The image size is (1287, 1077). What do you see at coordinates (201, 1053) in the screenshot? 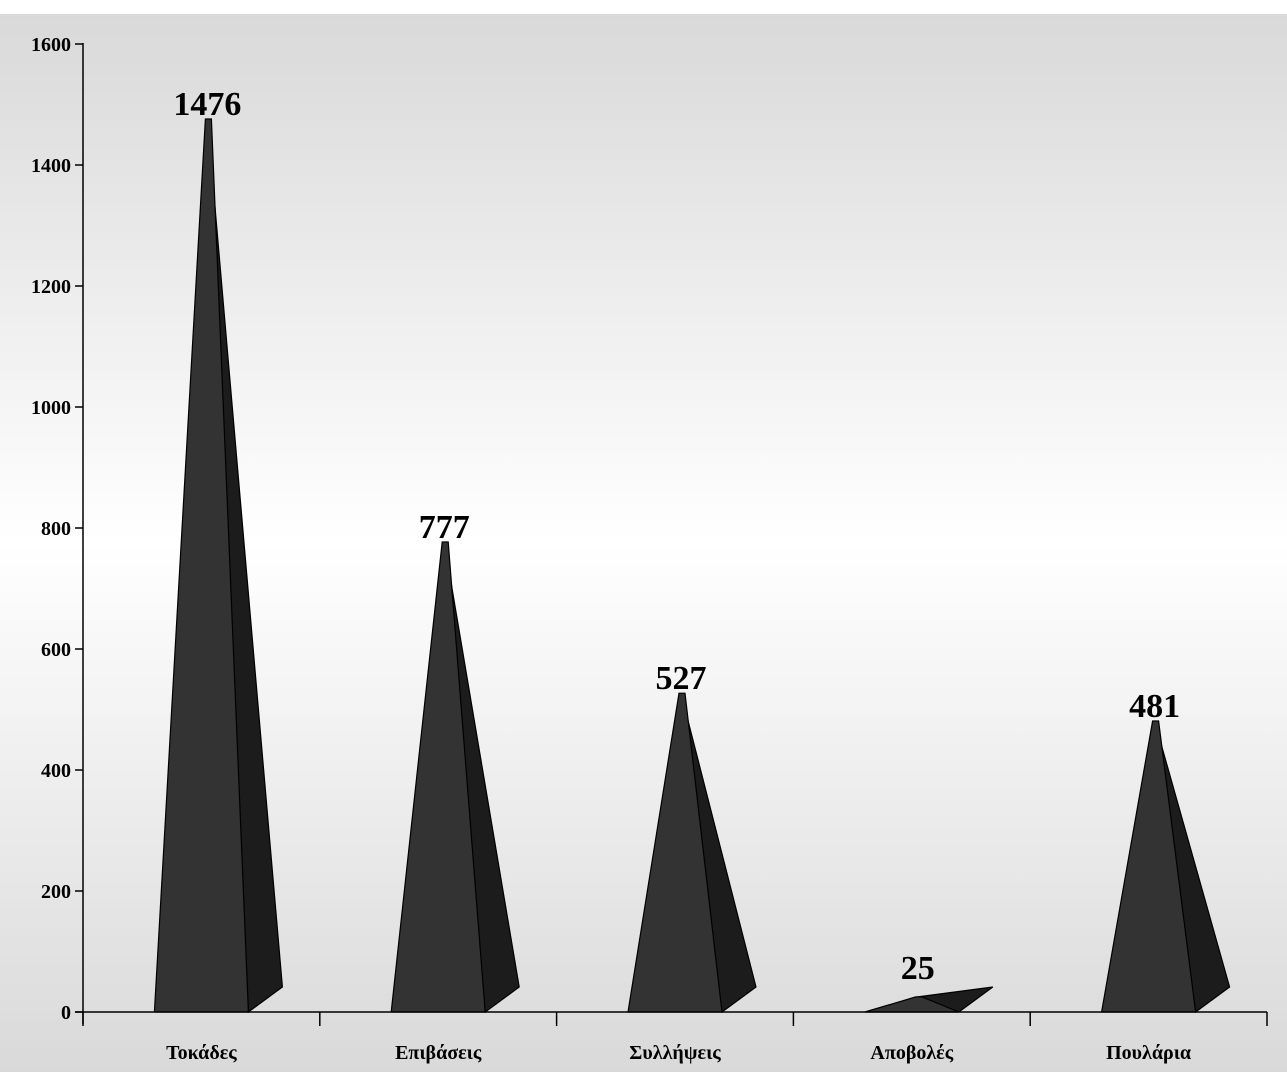
I see `x-category-label: Τοκάδες` at bounding box center [201, 1053].